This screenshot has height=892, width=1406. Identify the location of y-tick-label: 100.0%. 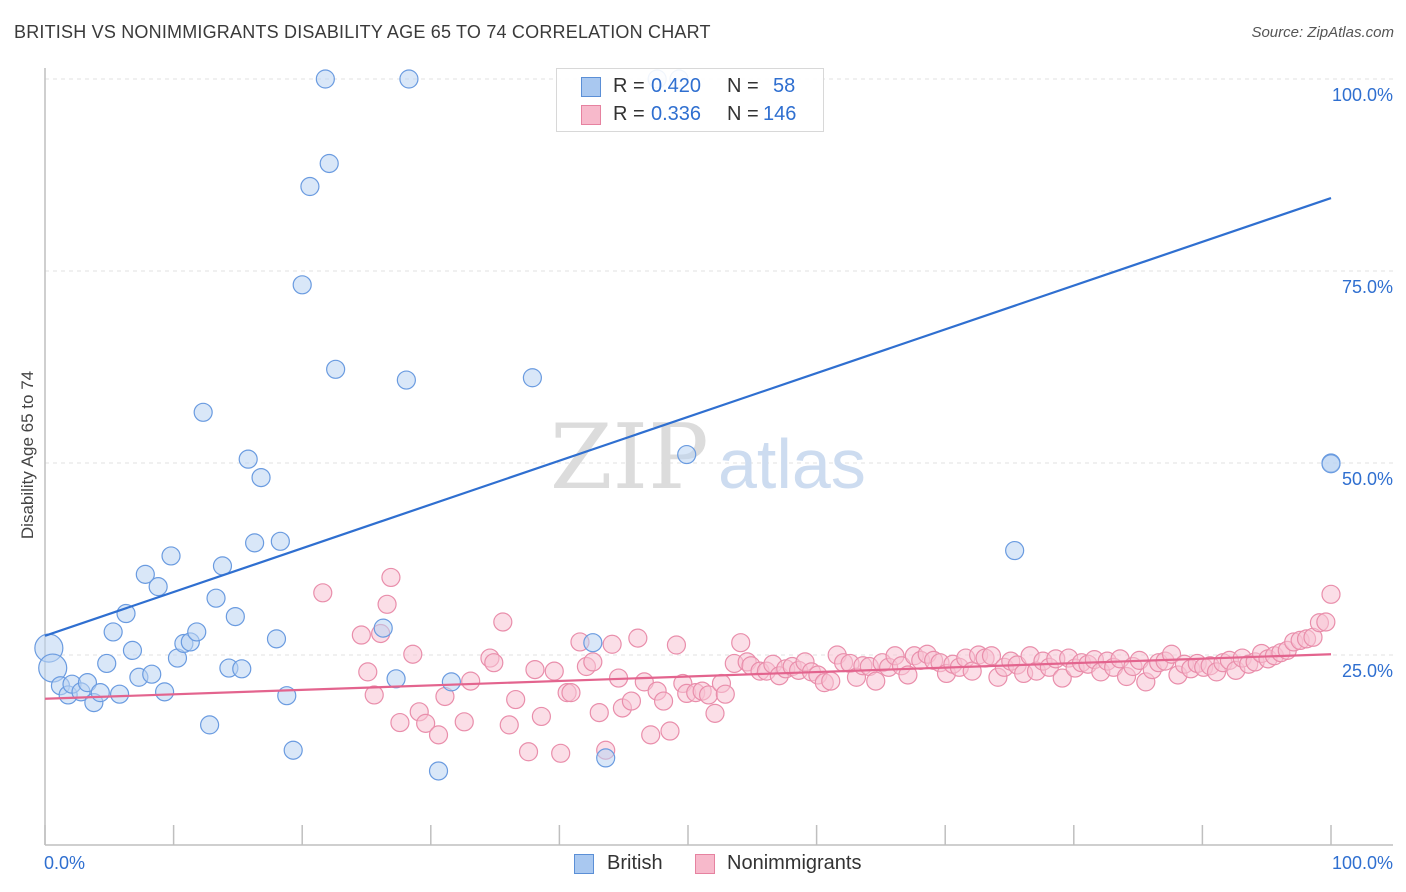
(1362, 95).